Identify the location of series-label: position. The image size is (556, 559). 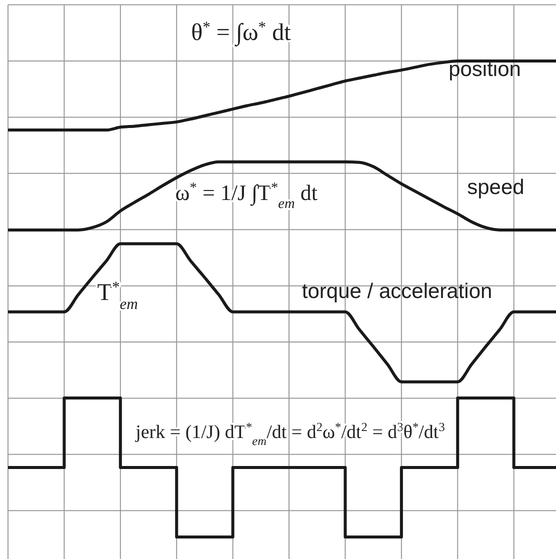
(484, 69).